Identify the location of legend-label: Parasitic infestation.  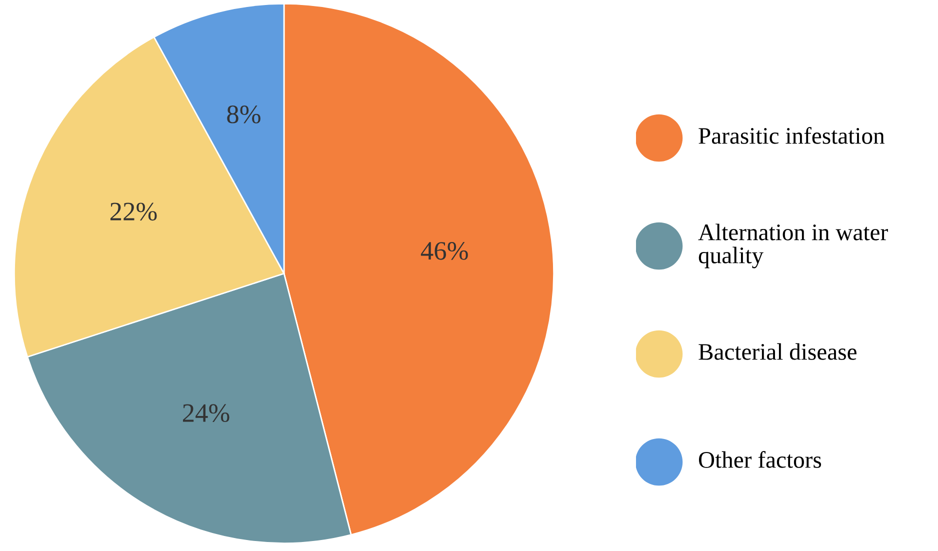
(791, 135).